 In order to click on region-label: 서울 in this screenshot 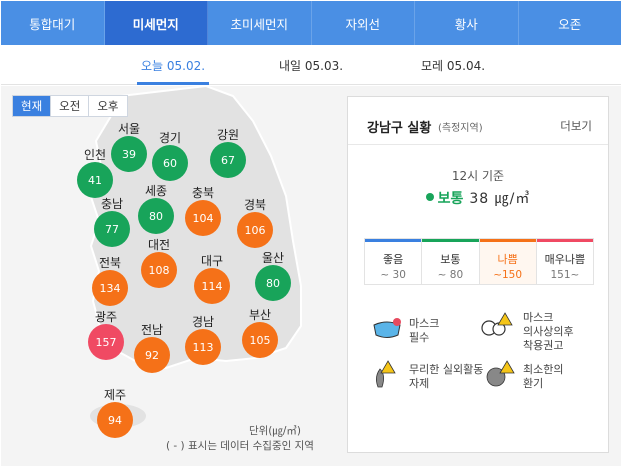, I will do `click(129, 129)`.